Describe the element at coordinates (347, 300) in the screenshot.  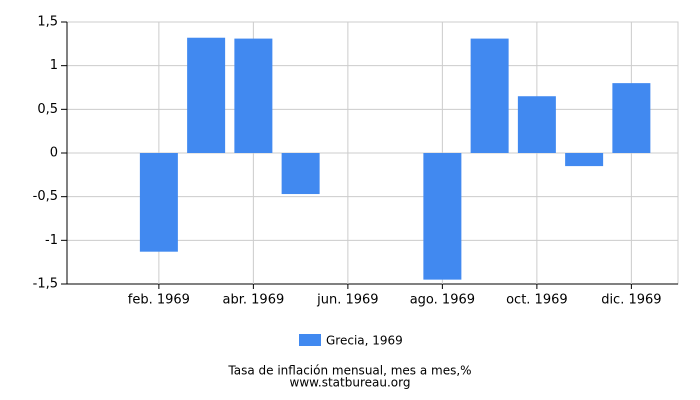
I see `x-tick-label: jun. 1969` at that location.